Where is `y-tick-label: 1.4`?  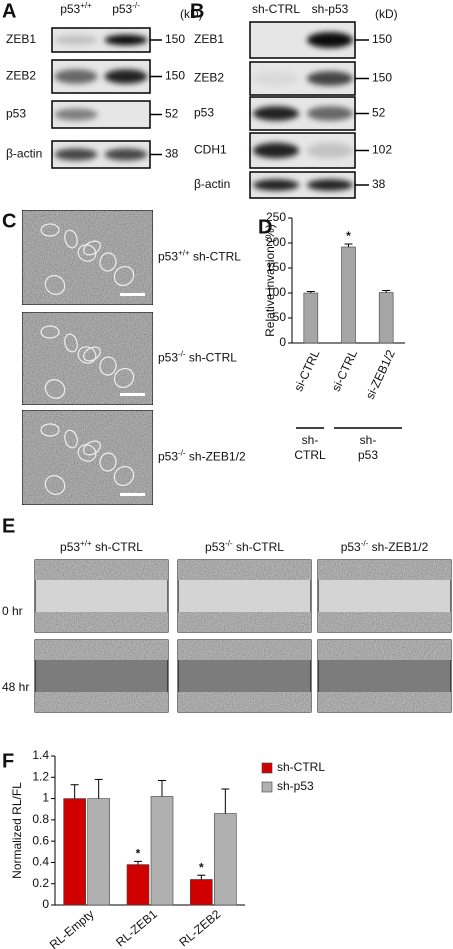 y-tick-label: 1.4 is located at coordinates (40, 755).